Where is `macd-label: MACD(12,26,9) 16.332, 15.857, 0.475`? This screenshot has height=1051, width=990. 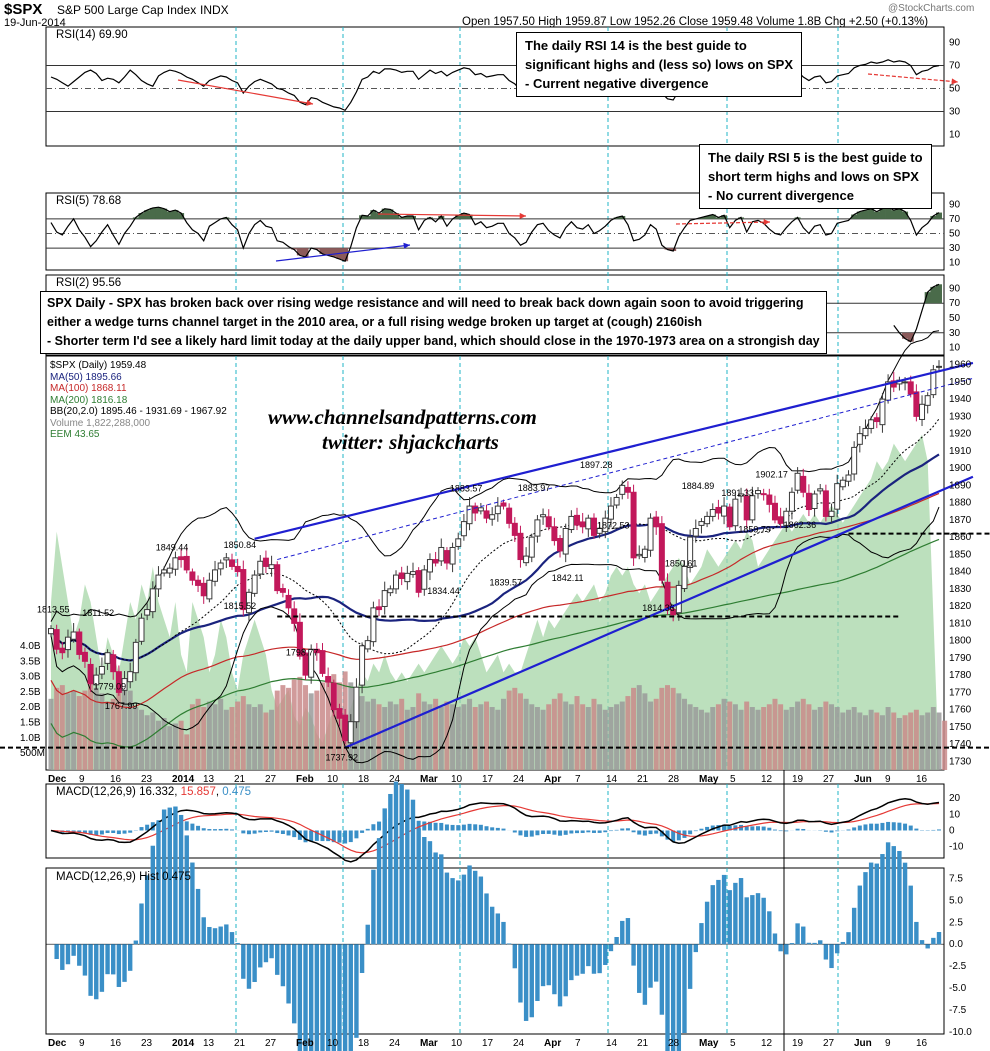
macd-label: MACD(12,26,9) 16.332, 15.857, 0.475 is located at coordinates (154, 792).